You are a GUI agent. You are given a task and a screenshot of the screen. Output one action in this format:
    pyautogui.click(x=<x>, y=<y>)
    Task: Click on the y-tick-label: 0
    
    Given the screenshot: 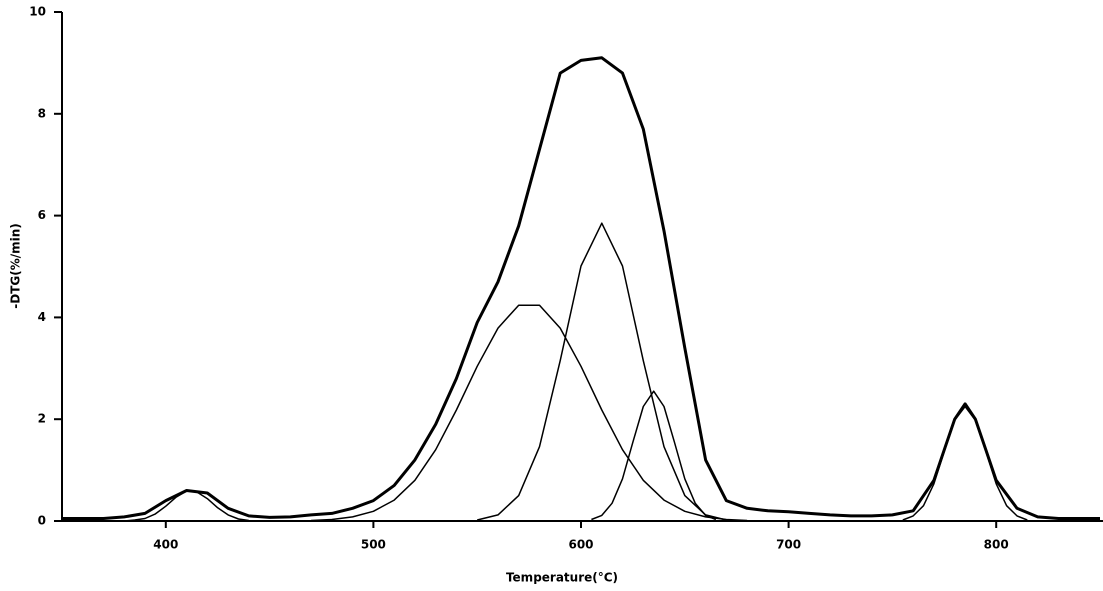 What is the action you would take?
    pyautogui.click(x=42, y=521)
    